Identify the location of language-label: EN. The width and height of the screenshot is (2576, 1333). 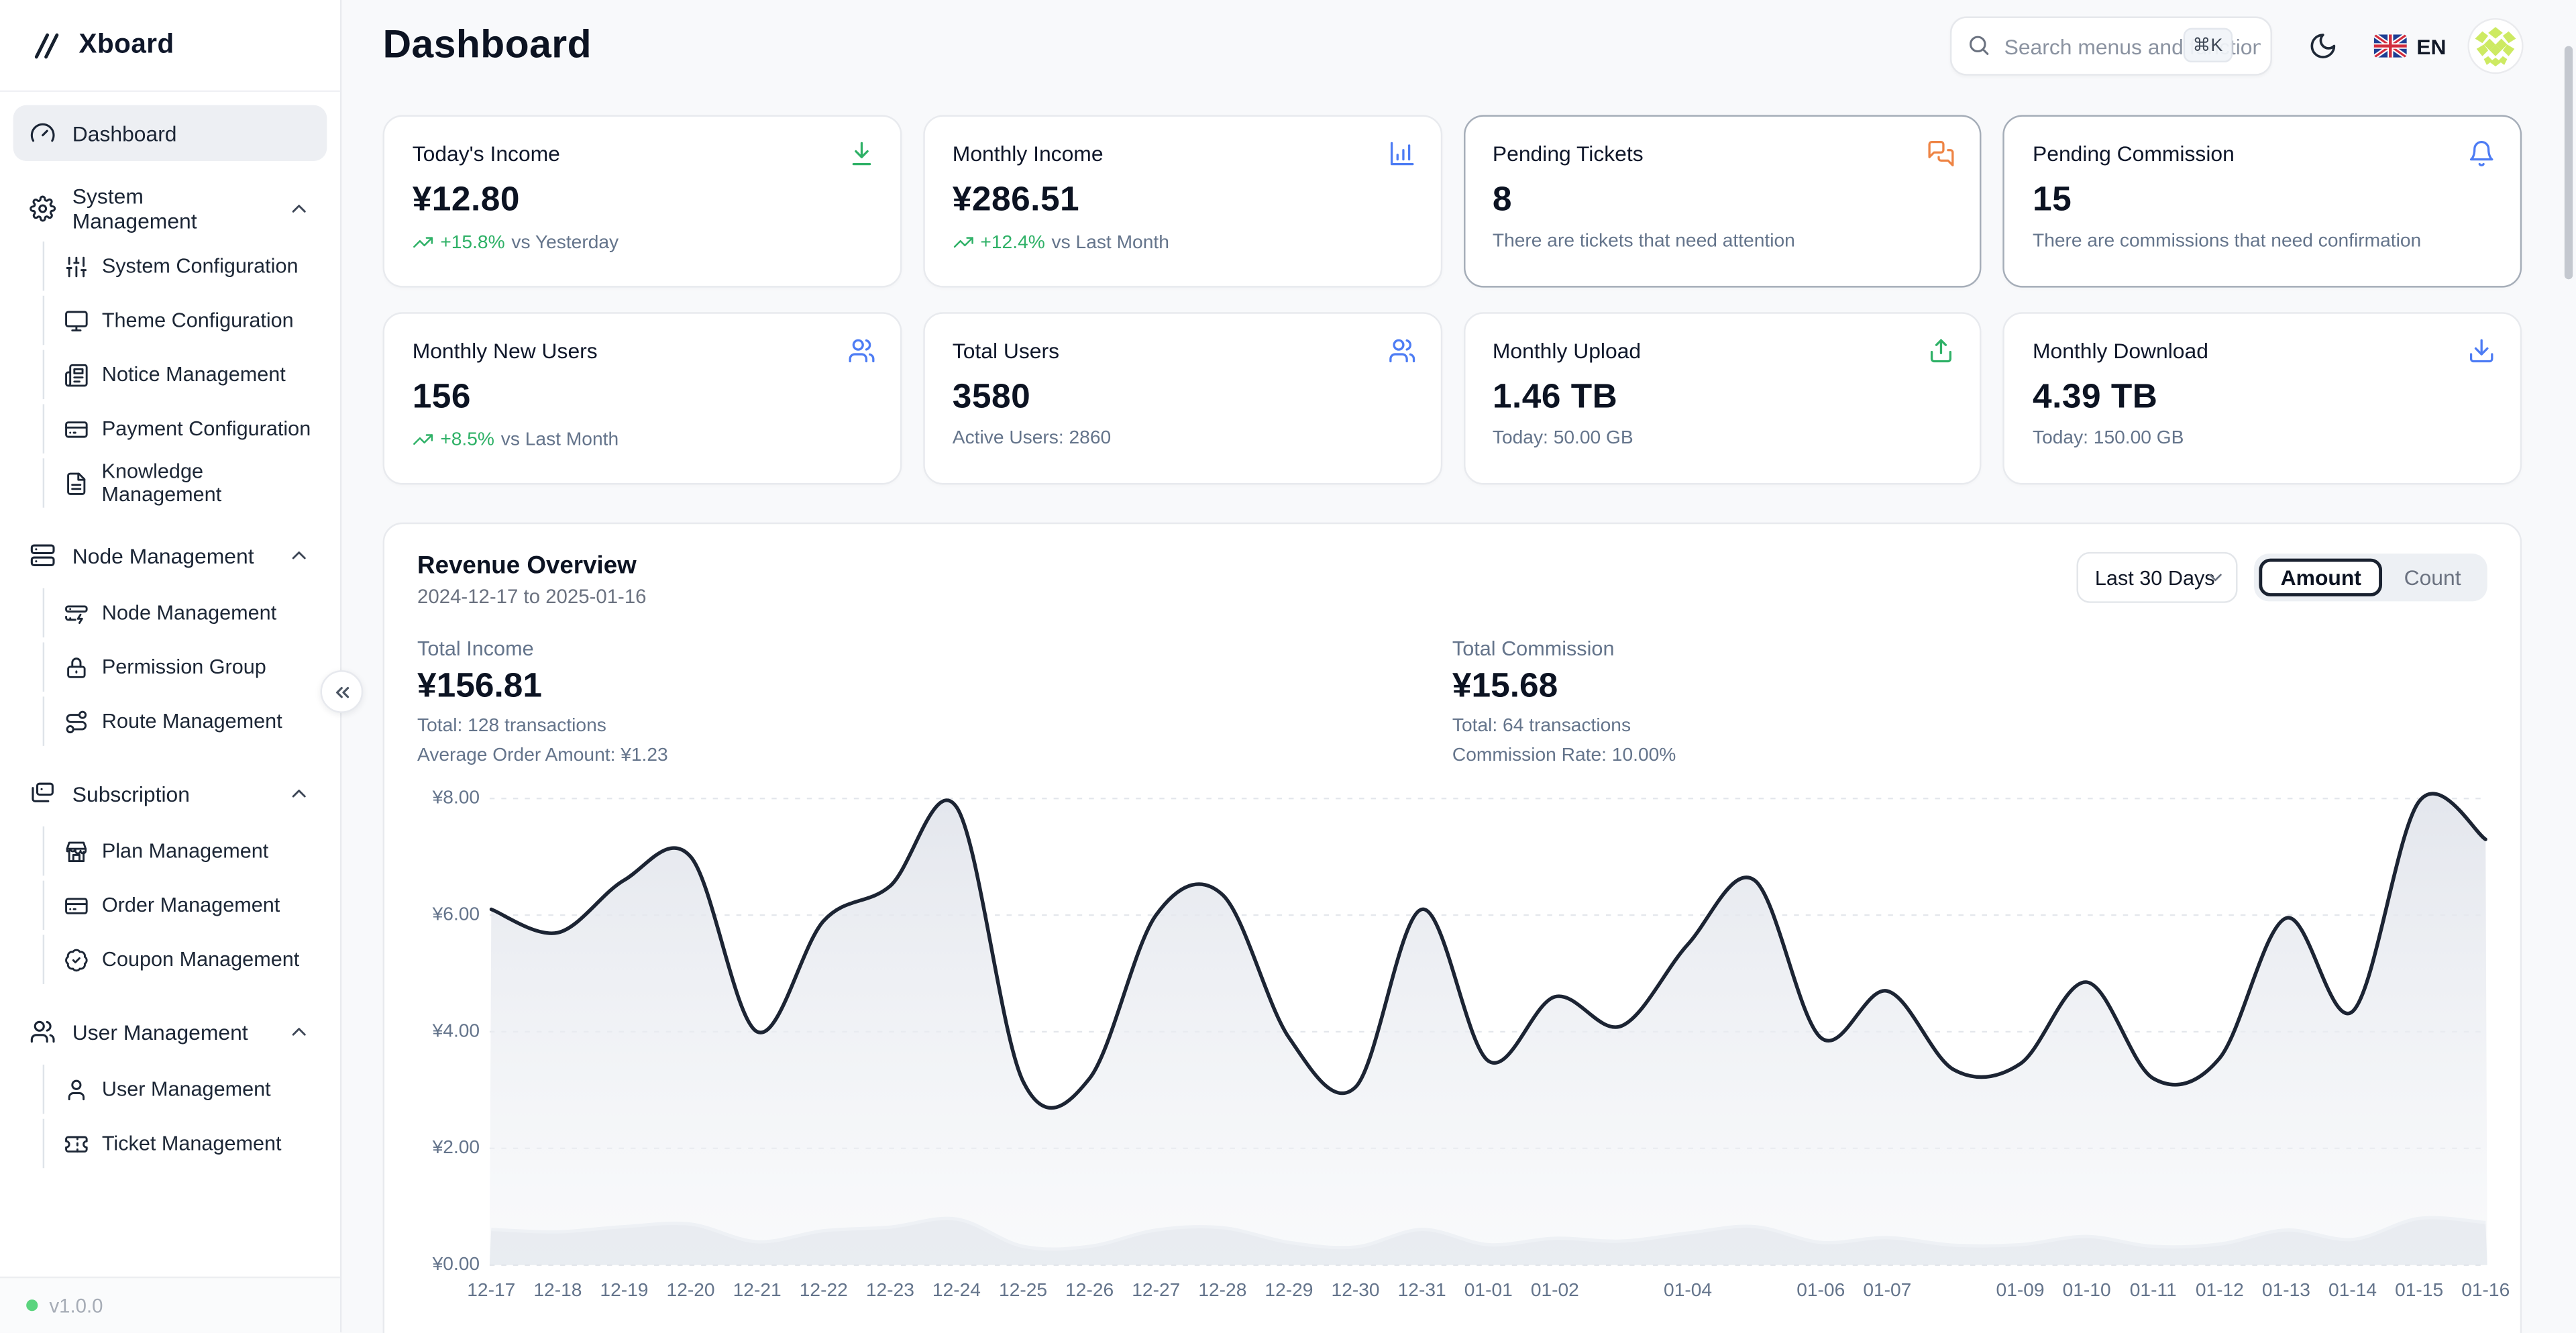
(2431, 46).